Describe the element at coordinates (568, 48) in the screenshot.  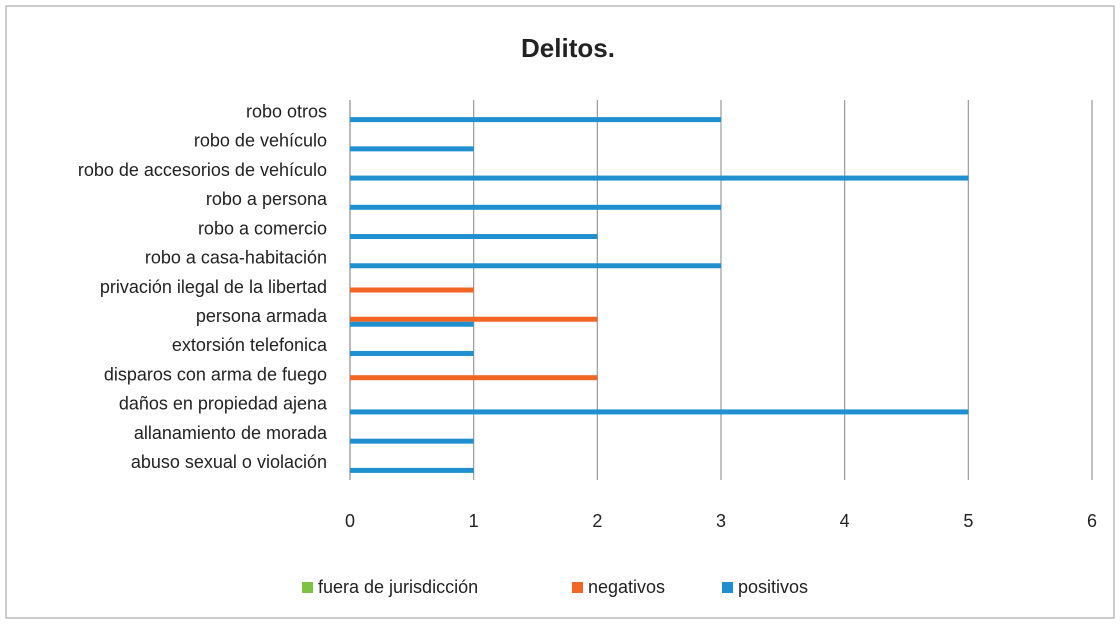
I see `chart-title: Delitos.` at that location.